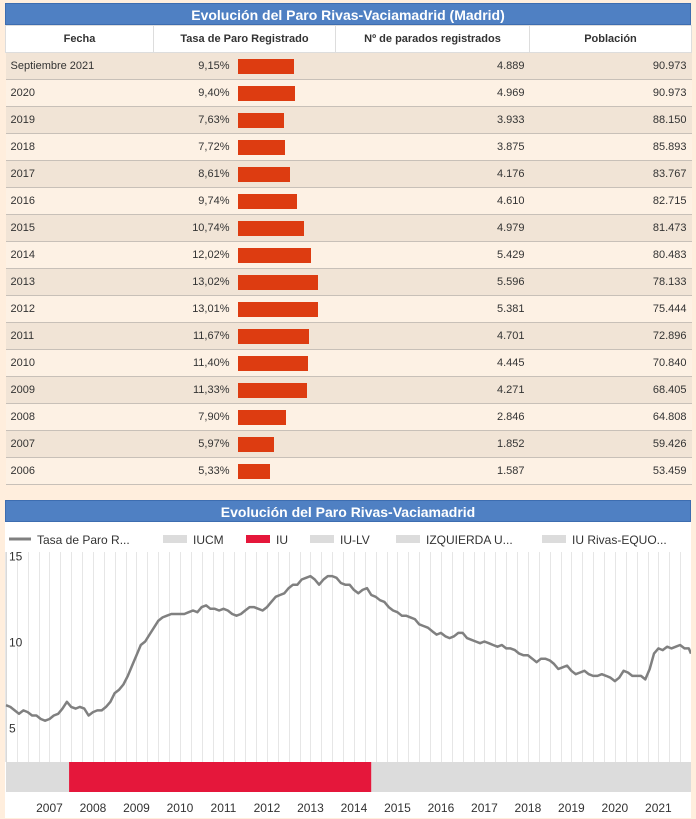 This screenshot has height=819, width=696. Describe the element at coordinates (397, 808) in the screenshot. I see `x-tick-label: 2015` at that location.